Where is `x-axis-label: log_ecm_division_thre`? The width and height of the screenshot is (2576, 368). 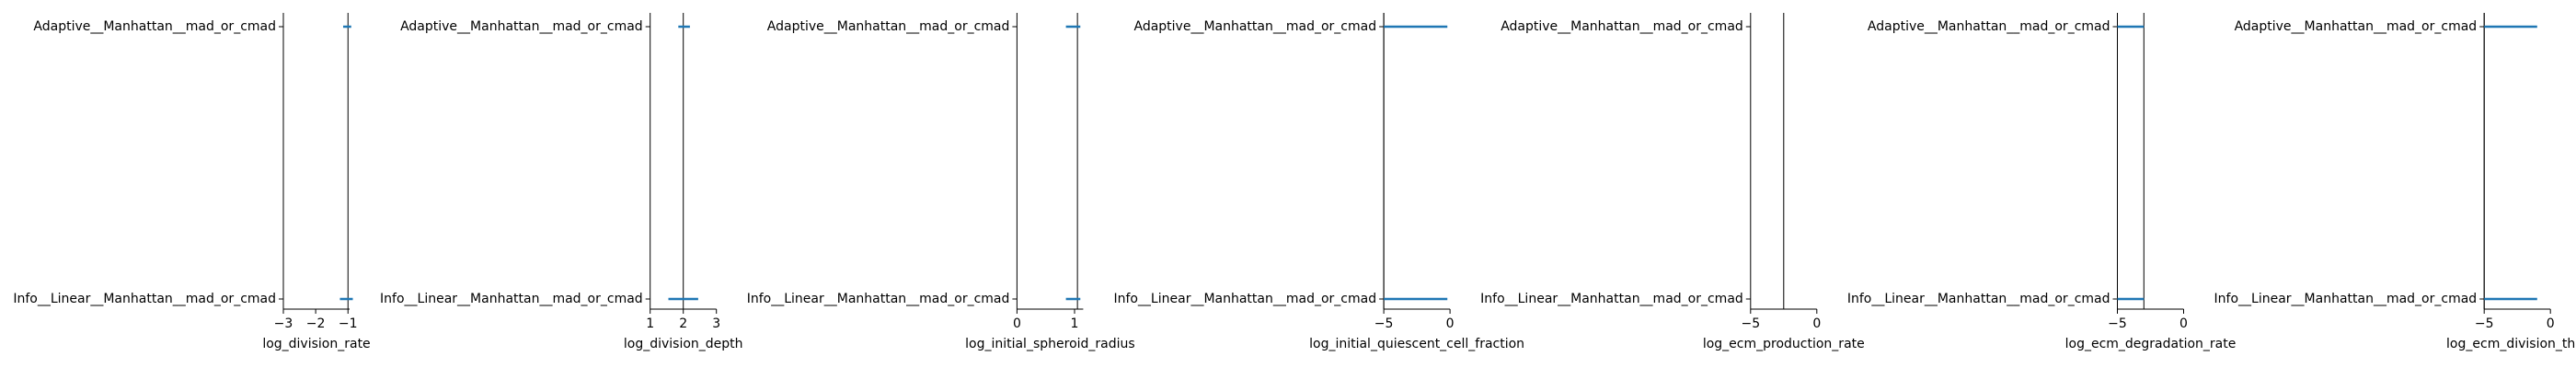
x-axis-label: log_ecm_division_thre is located at coordinates (2511, 344).